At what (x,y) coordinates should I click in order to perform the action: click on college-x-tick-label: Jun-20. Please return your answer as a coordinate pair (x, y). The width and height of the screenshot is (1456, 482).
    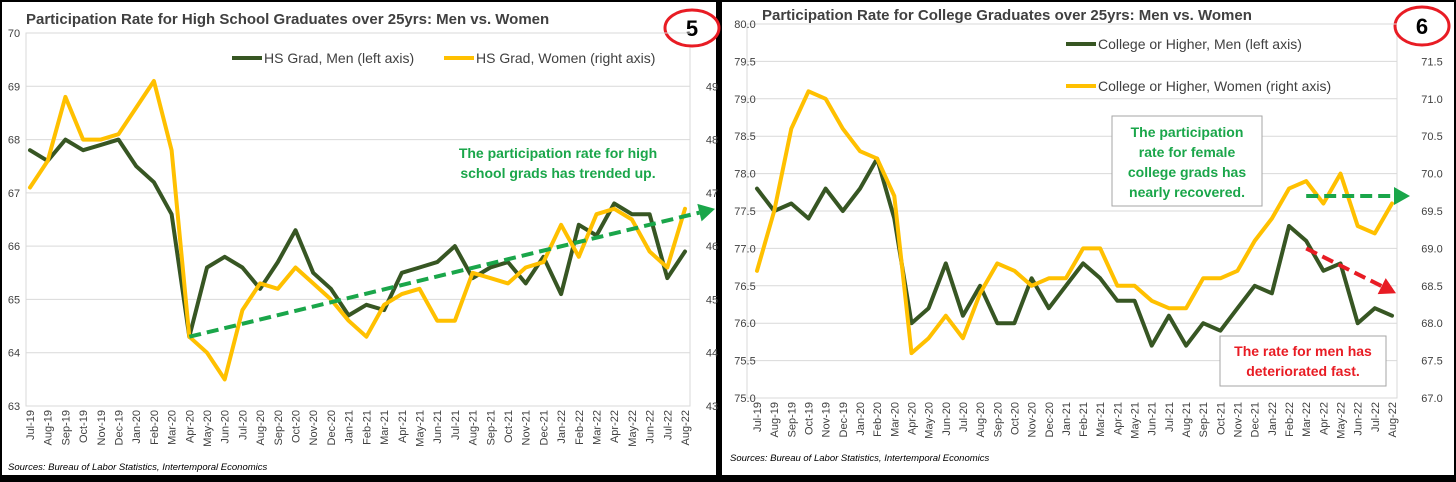
    Looking at the image, I should click on (947, 419).